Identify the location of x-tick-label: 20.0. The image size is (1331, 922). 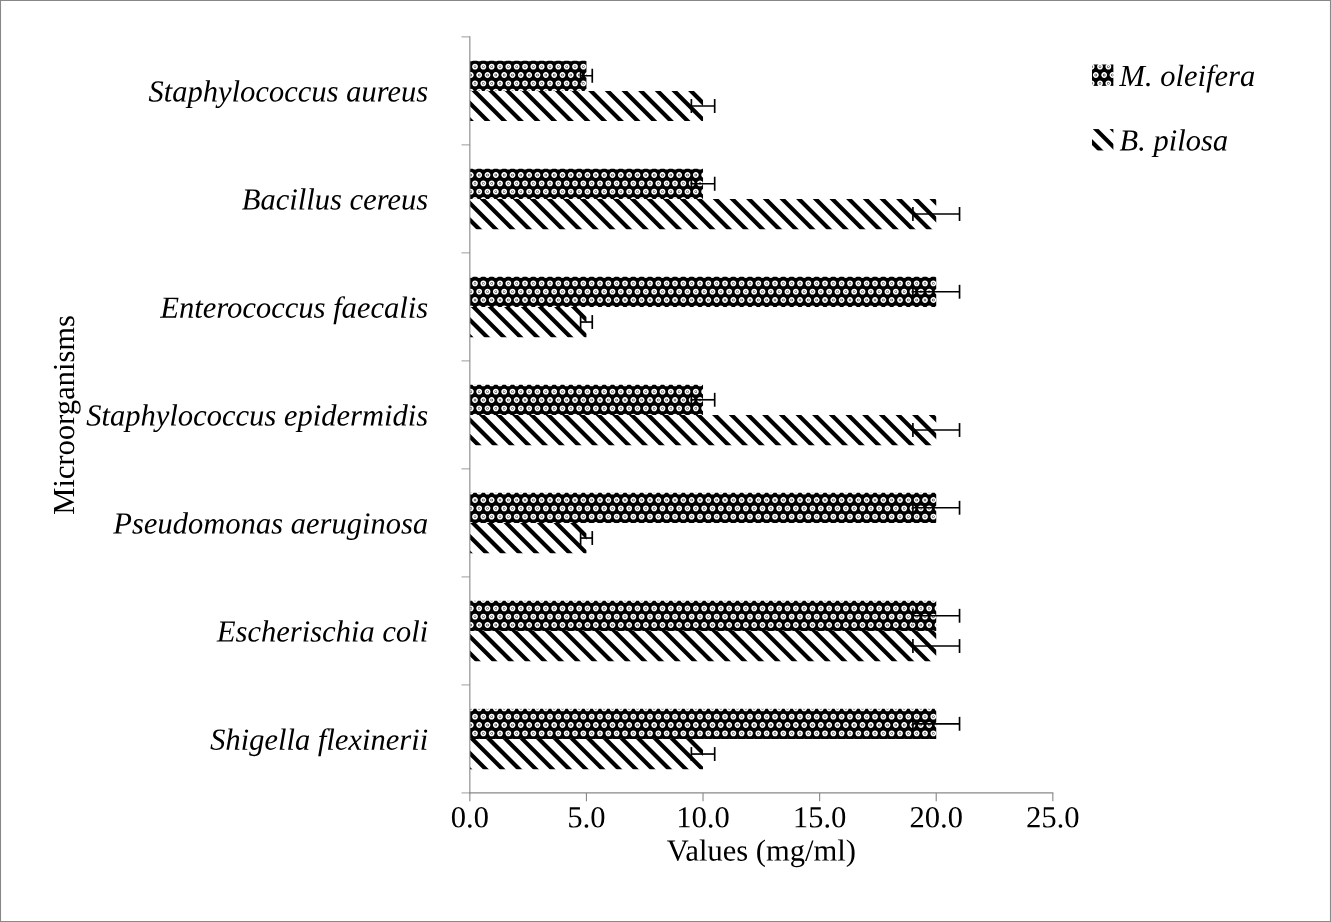
(936, 817).